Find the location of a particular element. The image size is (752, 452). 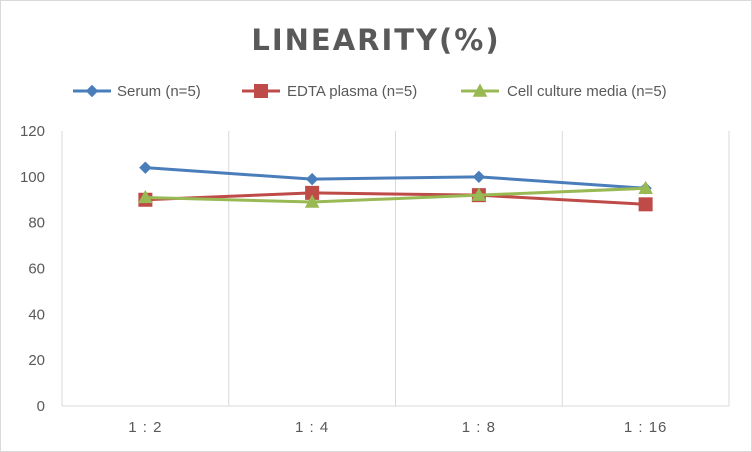

legend-item: EDTA plasma (n=5) is located at coordinates (329, 91).